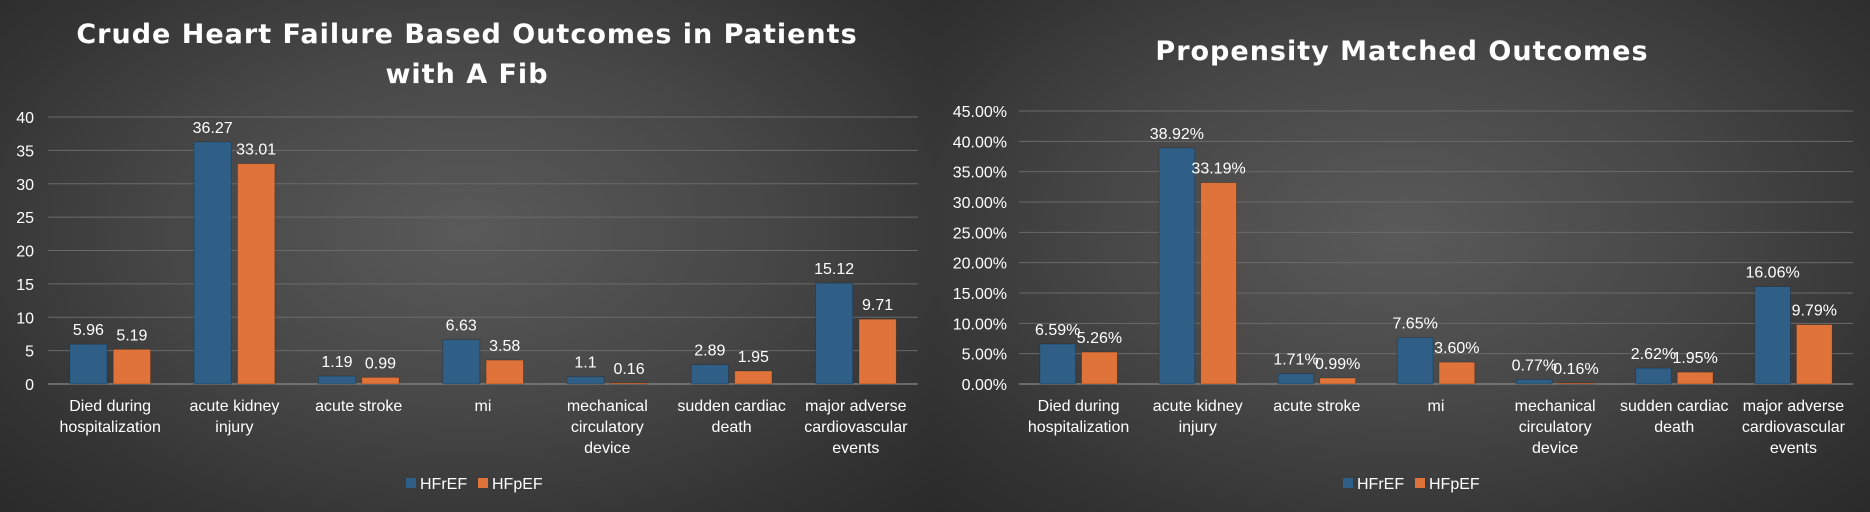 The height and width of the screenshot is (512, 1870). Describe the element at coordinates (483, 483) in the screenshot. I see `legend-swatch-hfpef` at that location.